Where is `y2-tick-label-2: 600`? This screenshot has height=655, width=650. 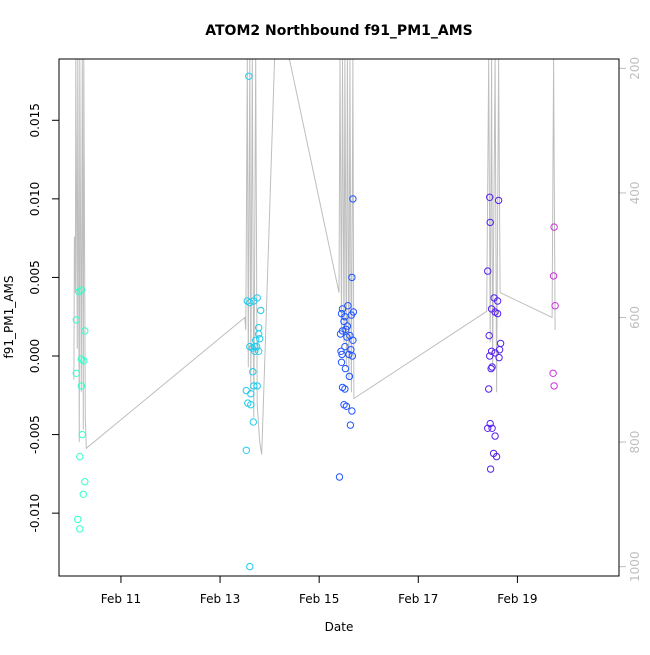
y2-tick-label-2: 600 is located at coordinates (635, 317).